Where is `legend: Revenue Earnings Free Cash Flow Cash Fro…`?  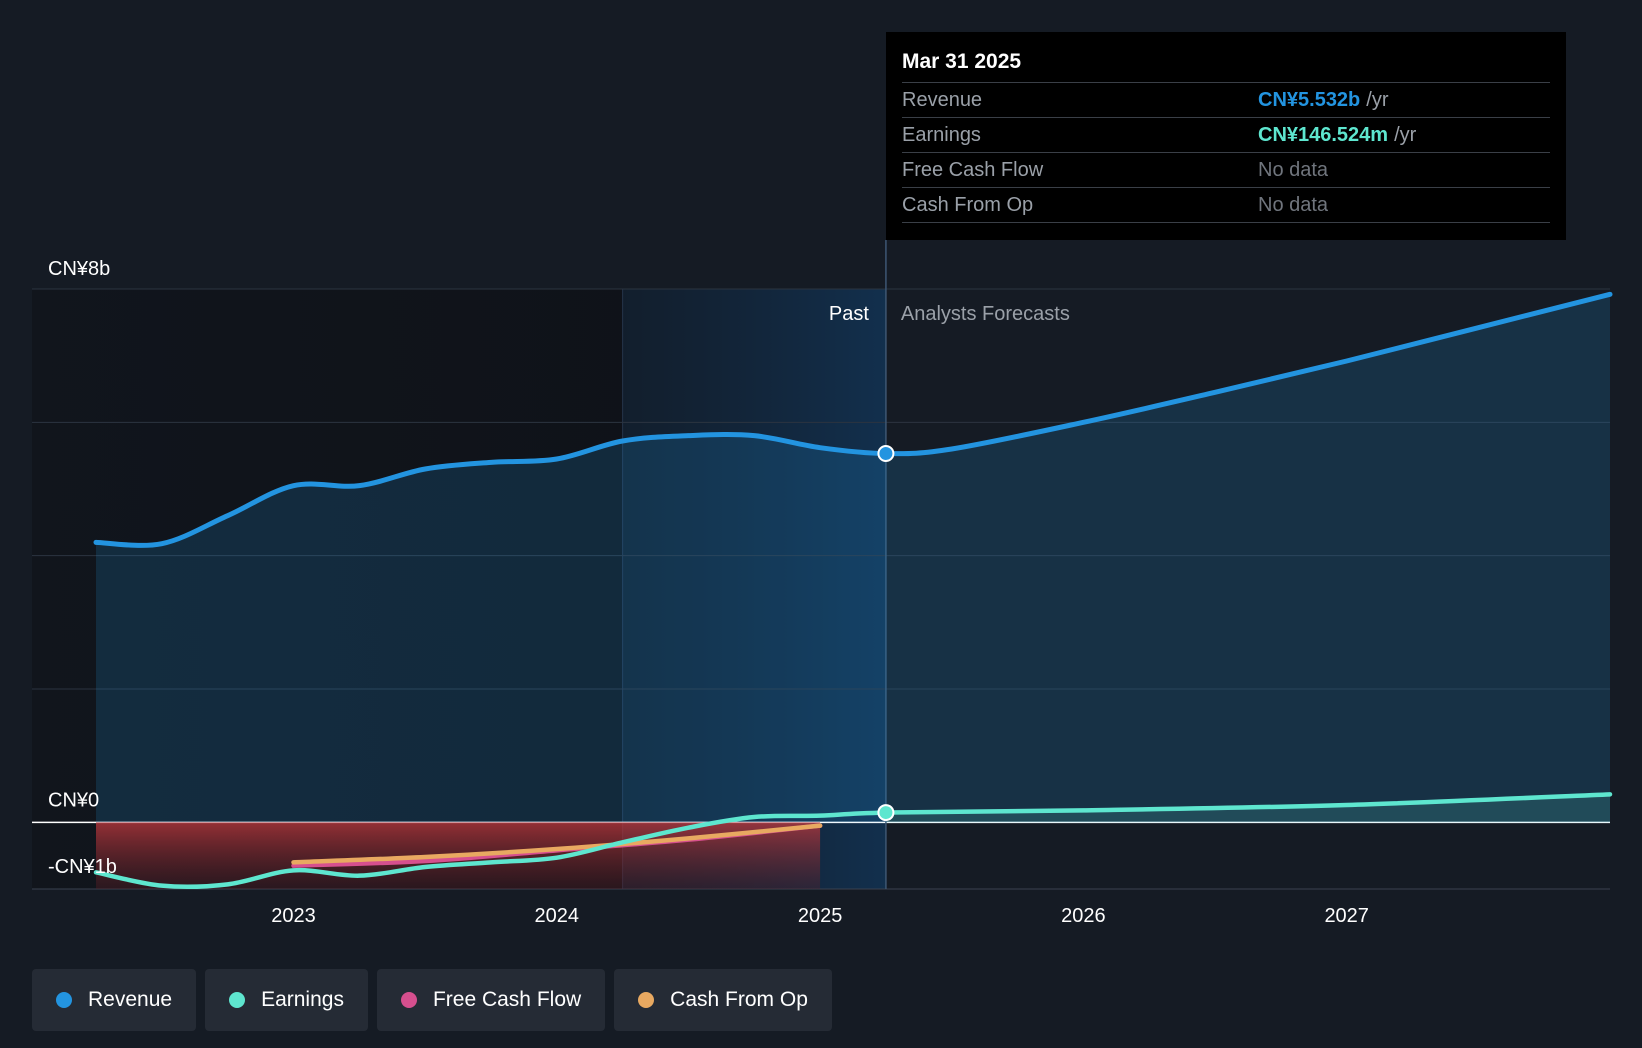 legend: Revenue Earnings Free Cash Flow Cash Fro… is located at coordinates (432, 1000).